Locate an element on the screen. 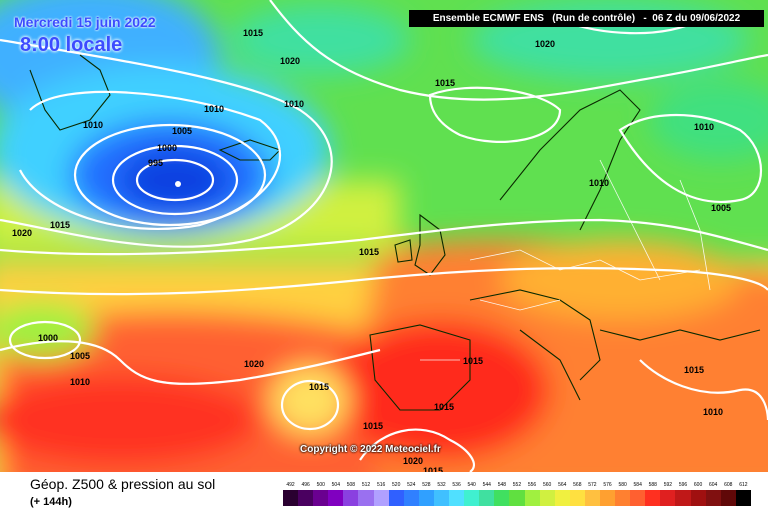  legend-value: 576 is located at coordinates (607, 485).